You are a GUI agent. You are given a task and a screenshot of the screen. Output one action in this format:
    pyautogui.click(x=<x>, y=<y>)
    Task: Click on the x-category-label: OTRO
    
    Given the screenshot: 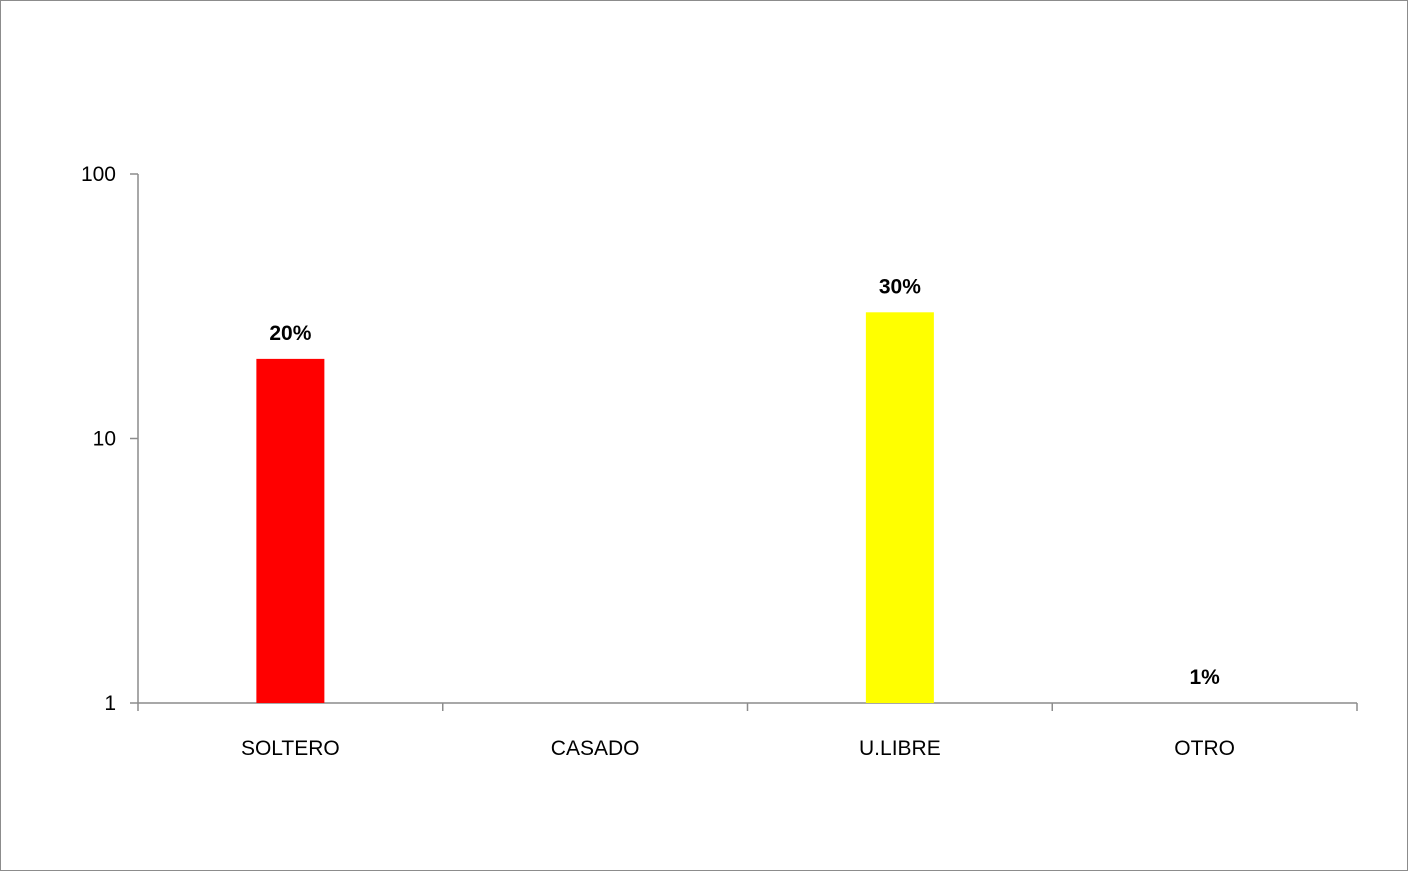 What is the action you would take?
    pyautogui.click(x=1204, y=748)
    